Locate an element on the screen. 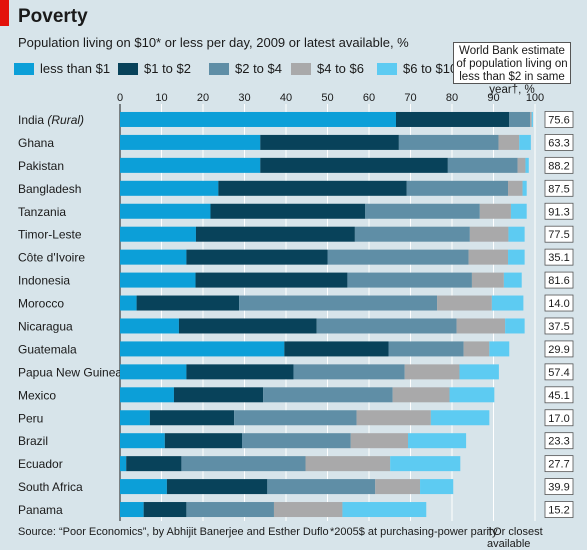 The width and height of the screenshot is (587, 550). category-label: Guatemala is located at coordinates (47, 349).